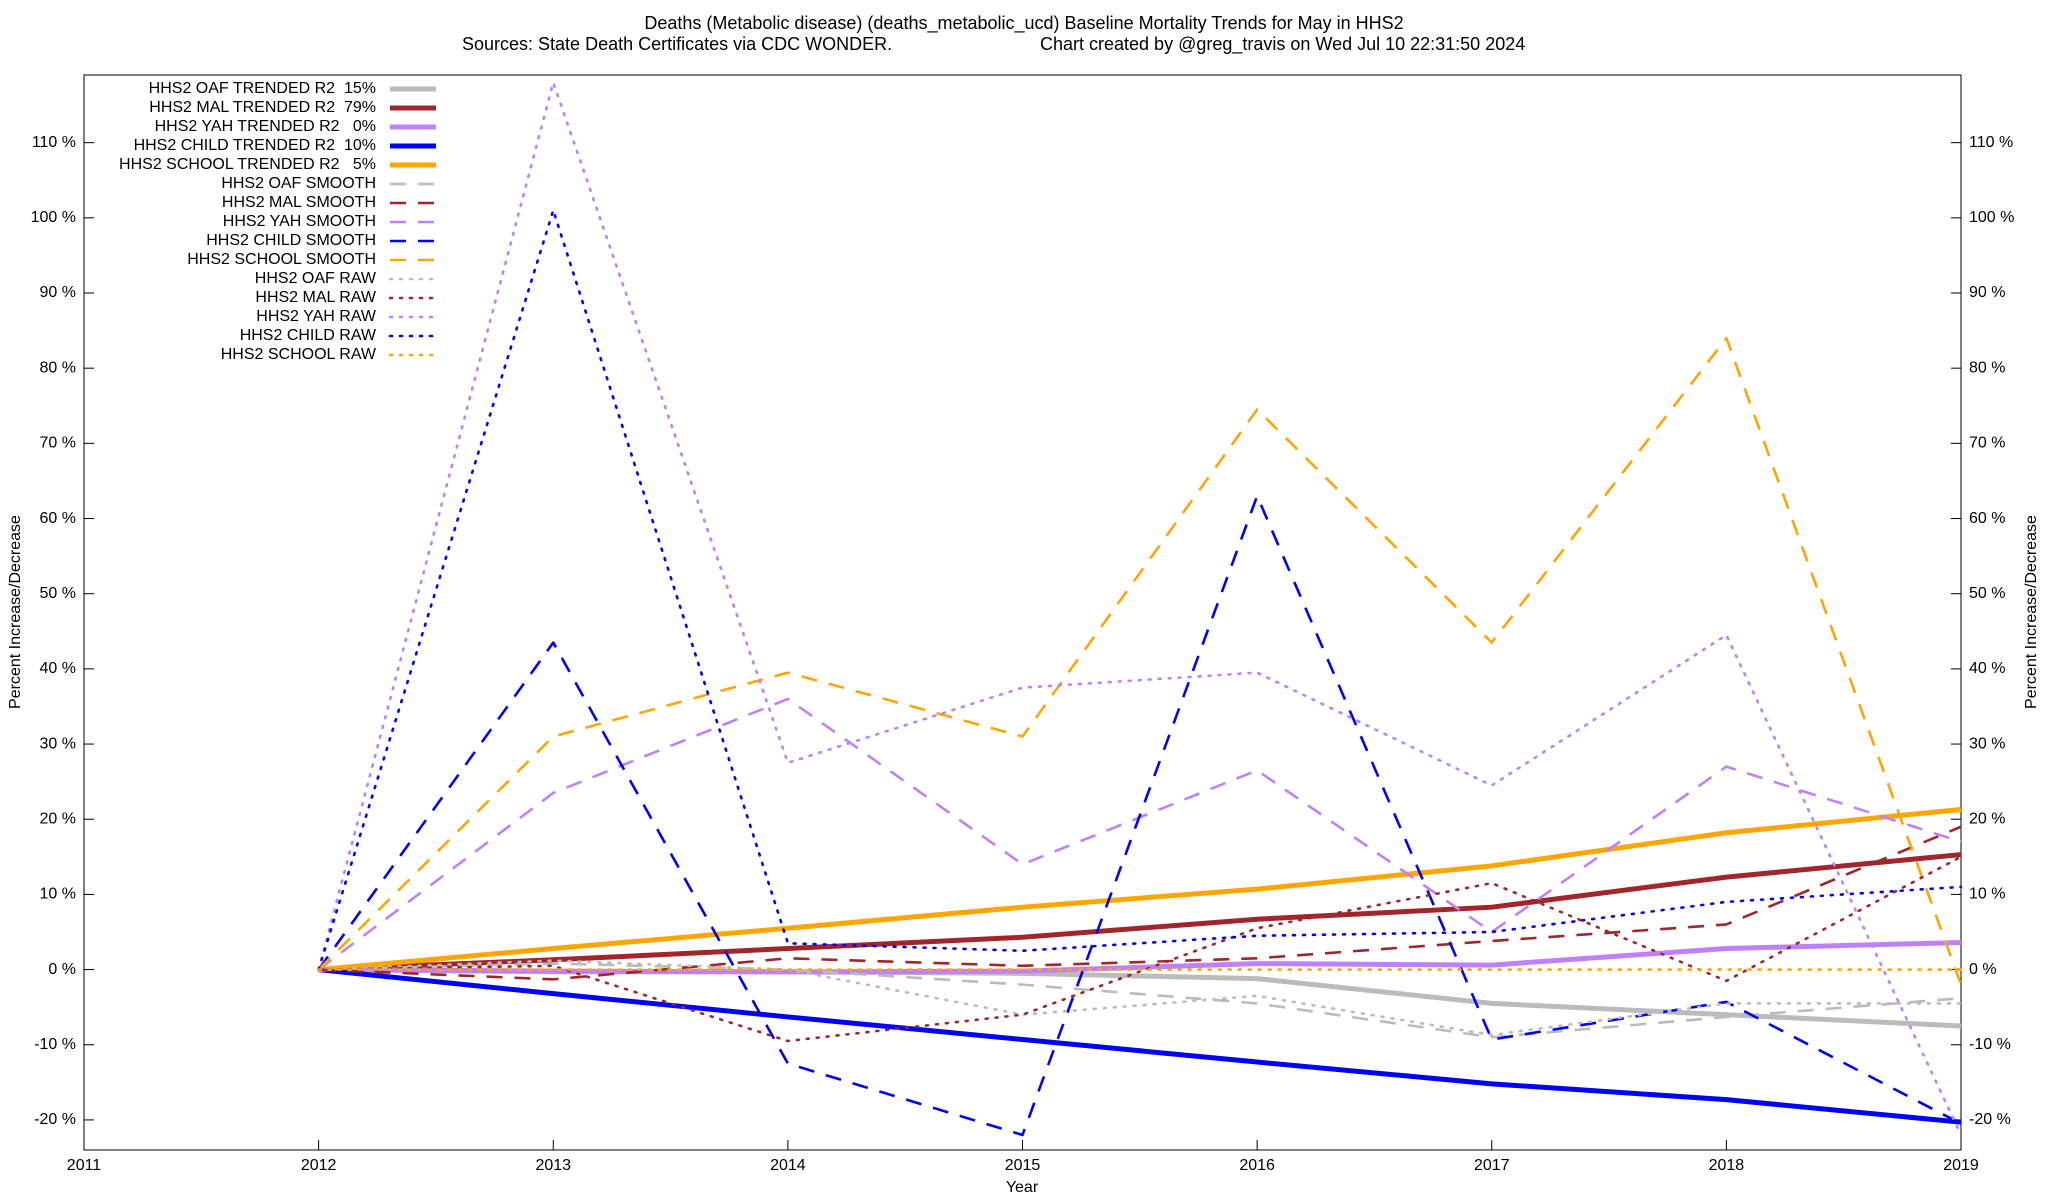  Describe the element at coordinates (1257, 1165) in the screenshot. I see `x-tick-label: 2016` at that location.